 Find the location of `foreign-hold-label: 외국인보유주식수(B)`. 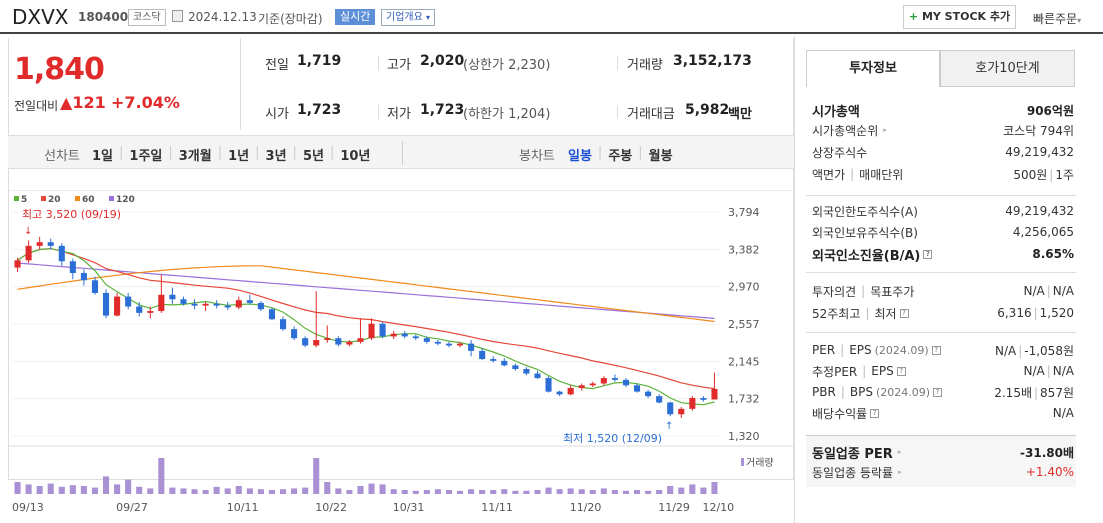

foreign-hold-label: 외국인보유주식수(B) is located at coordinates (865, 232).